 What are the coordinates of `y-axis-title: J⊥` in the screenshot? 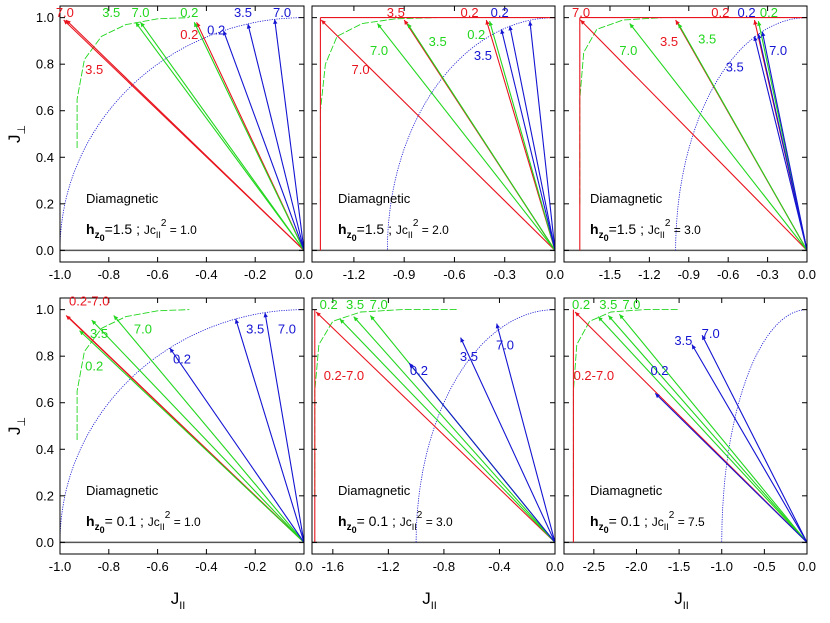 It's located at (16, 426).